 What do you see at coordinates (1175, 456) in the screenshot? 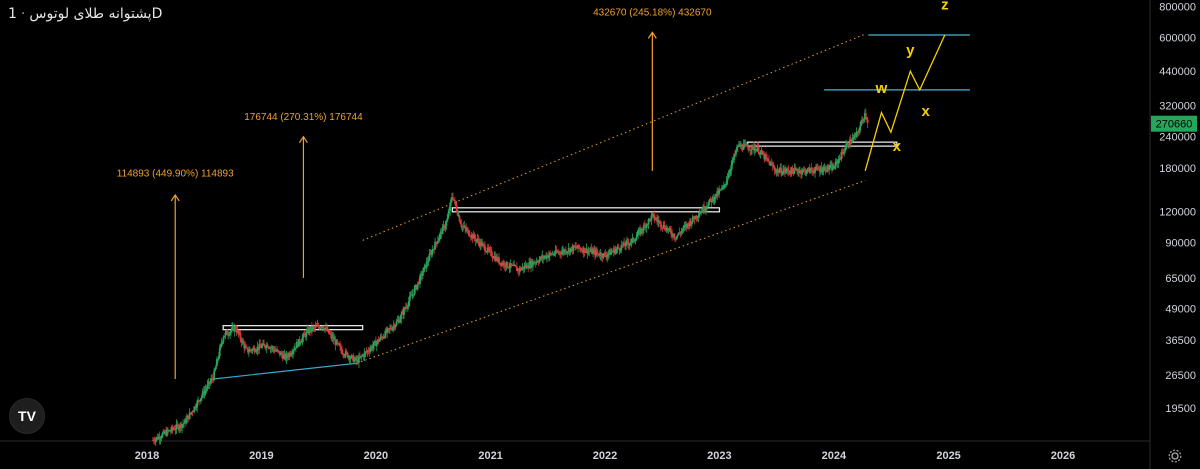
I see `gear-icon` at bounding box center [1175, 456].